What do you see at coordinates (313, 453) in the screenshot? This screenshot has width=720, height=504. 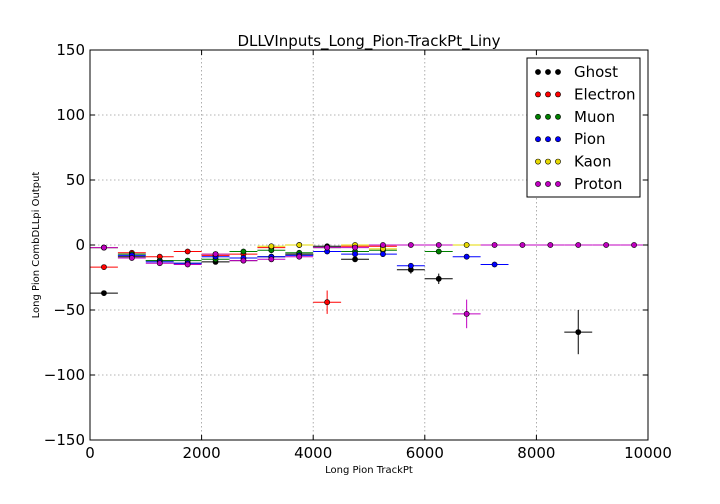 I see `x-tick-label: 4000` at bounding box center [313, 453].